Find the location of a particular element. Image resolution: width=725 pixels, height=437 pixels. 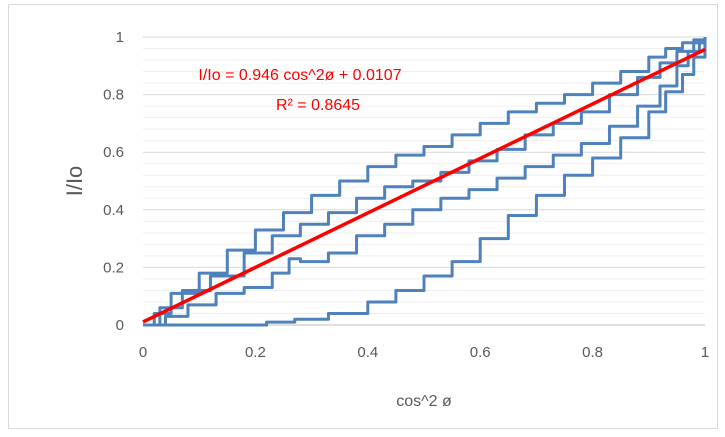

x-tick-label: 0 is located at coordinates (143, 352).